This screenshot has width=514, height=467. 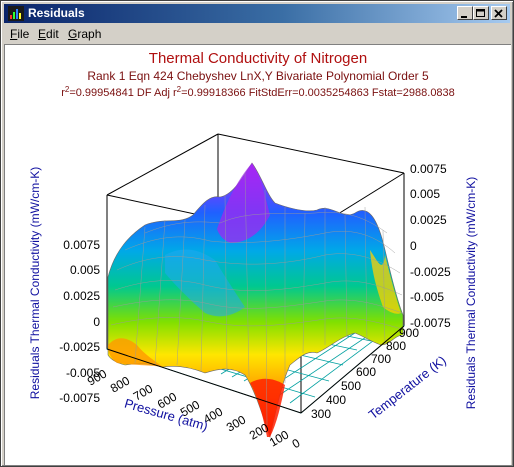 I want to click on z-tick-right: -0.005, so click(x=427, y=297).